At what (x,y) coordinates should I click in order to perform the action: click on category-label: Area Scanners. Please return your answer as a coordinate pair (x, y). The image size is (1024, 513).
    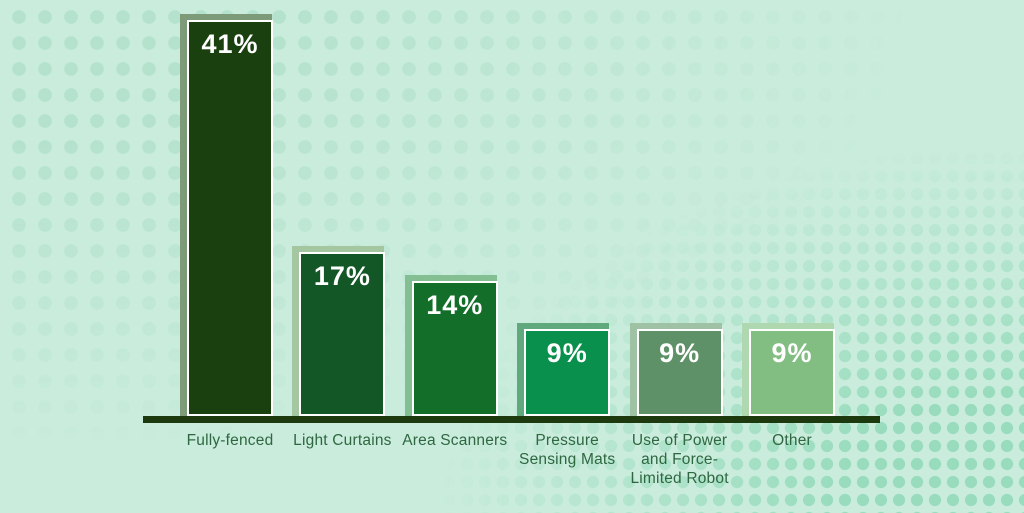
    Looking at the image, I should click on (455, 440).